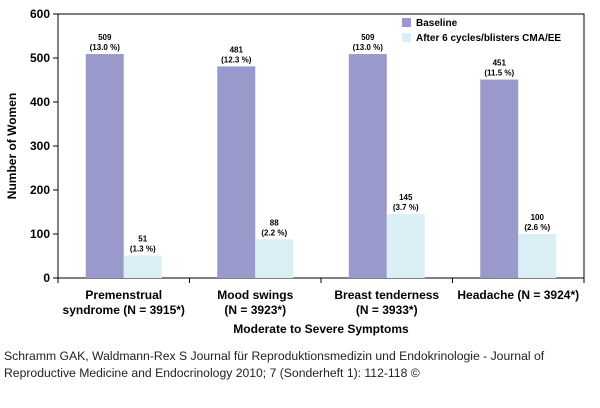 Image resolution: width=600 pixels, height=408 pixels. What do you see at coordinates (40, 190) in the screenshot?
I see `y-tick-label: 200` at bounding box center [40, 190].